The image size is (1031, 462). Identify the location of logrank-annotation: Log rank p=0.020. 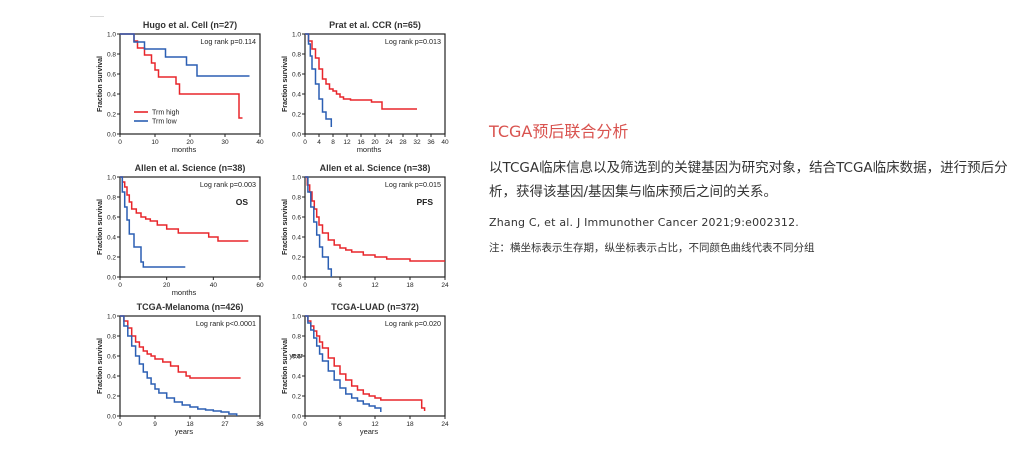
(413, 323).